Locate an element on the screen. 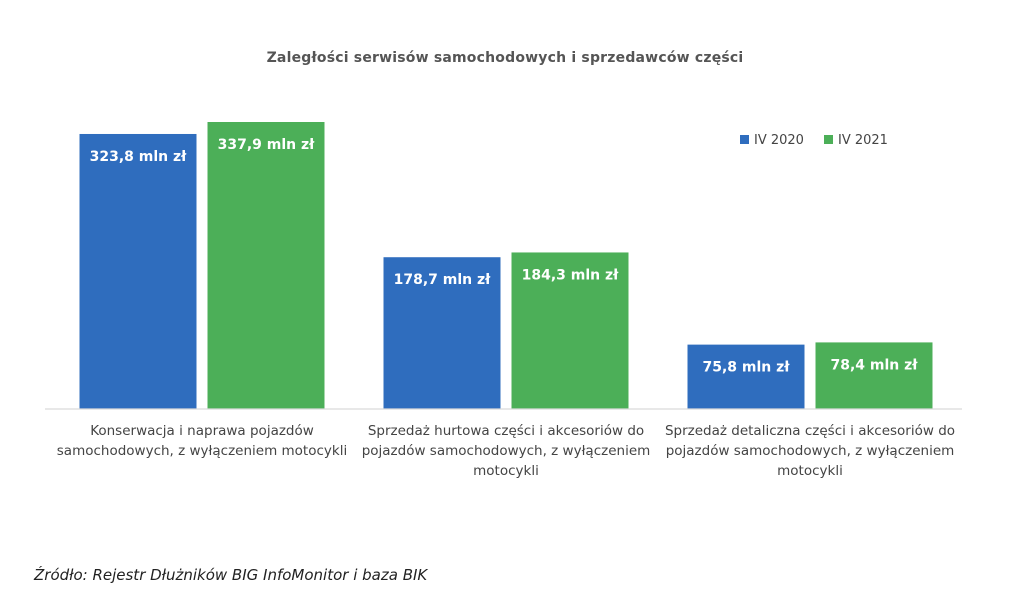 This screenshot has height=598, width=1024. legend-entry: IV 2020 is located at coordinates (779, 140).